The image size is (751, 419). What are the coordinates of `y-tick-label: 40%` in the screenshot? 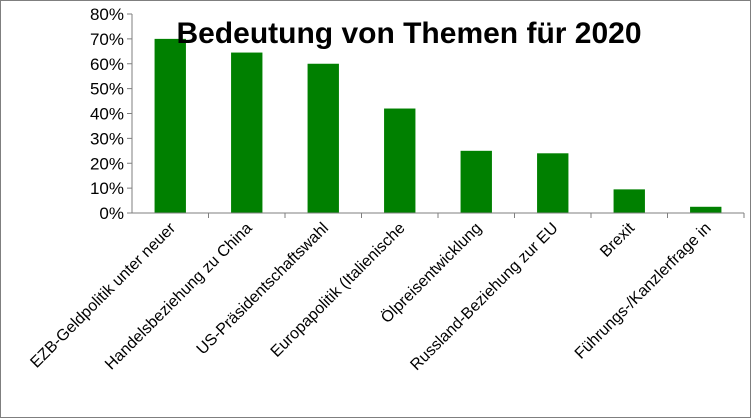 It's located at (107, 114).